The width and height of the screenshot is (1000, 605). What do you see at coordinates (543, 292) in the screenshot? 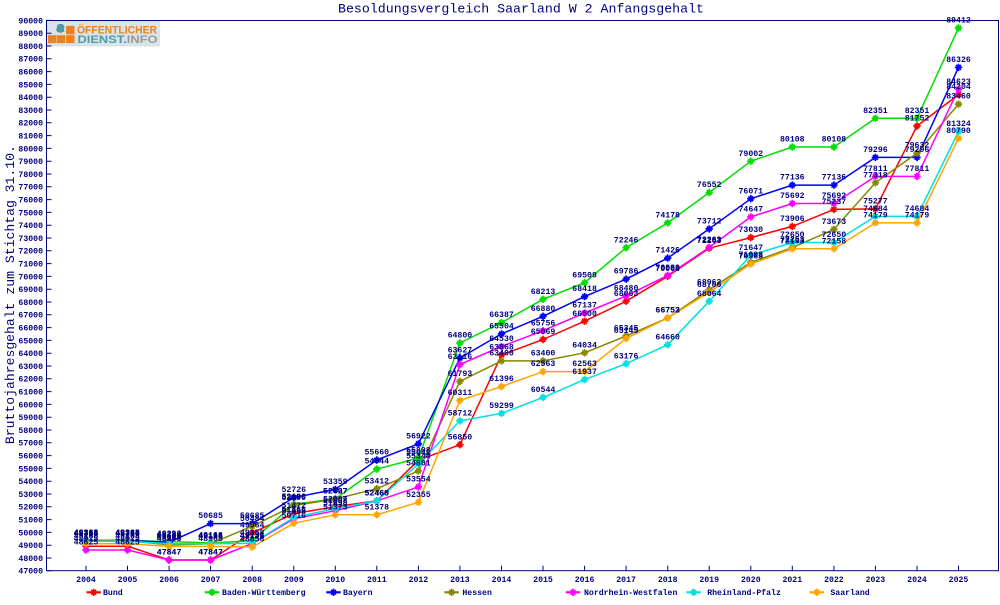
I see `svg-text: 68213` at bounding box center [543, 292].